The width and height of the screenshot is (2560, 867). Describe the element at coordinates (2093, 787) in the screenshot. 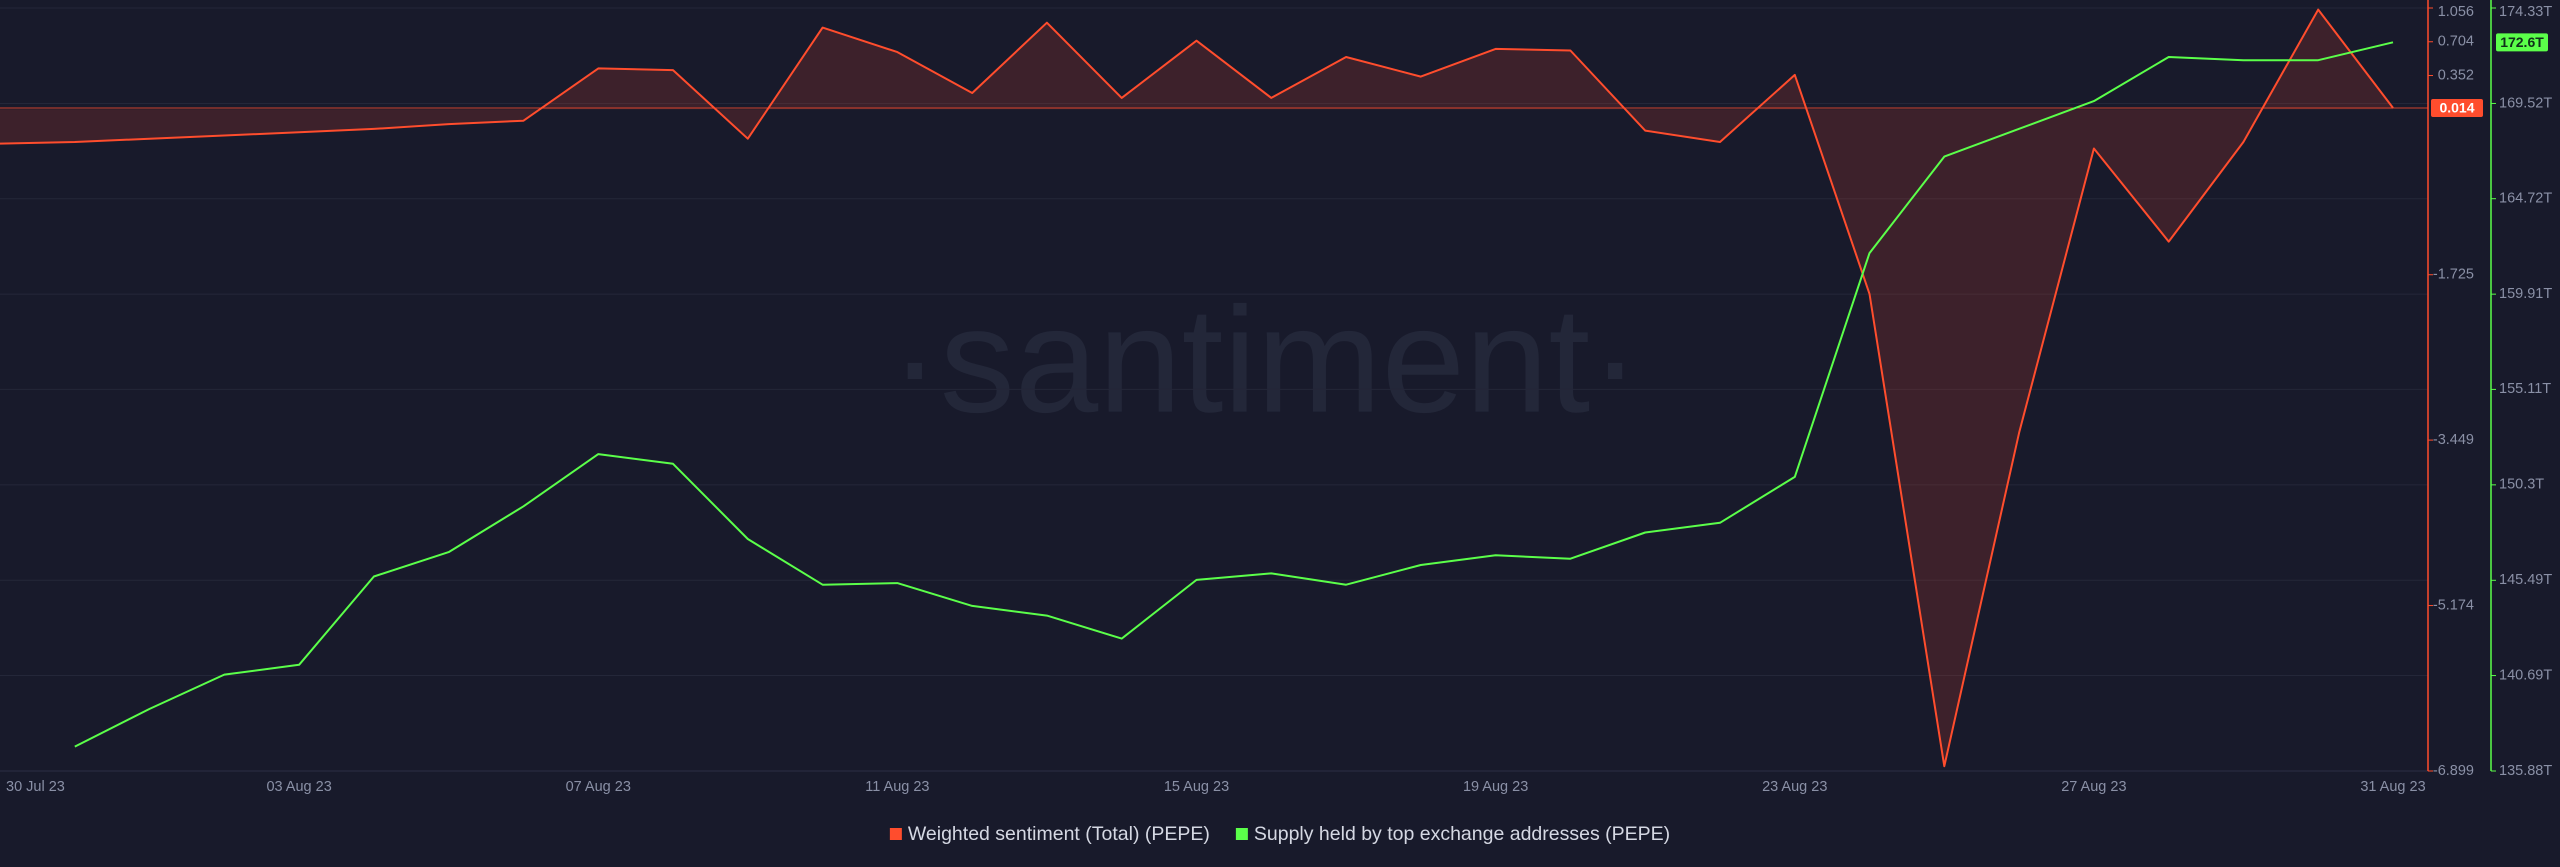

I see `x-tick-label: 27 Aug 23` at that location.